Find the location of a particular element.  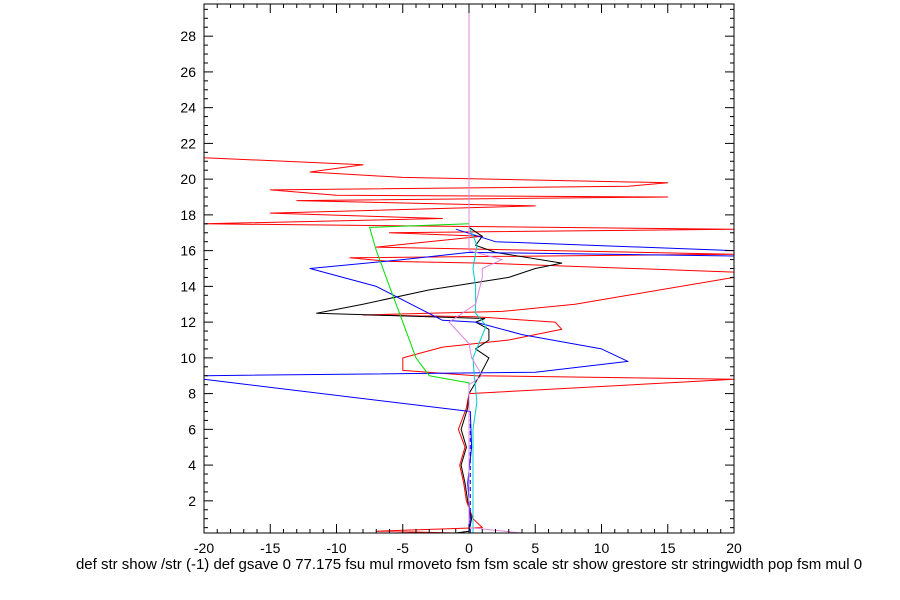

y-tick-label: 12 is located at coordinates (188, 322).